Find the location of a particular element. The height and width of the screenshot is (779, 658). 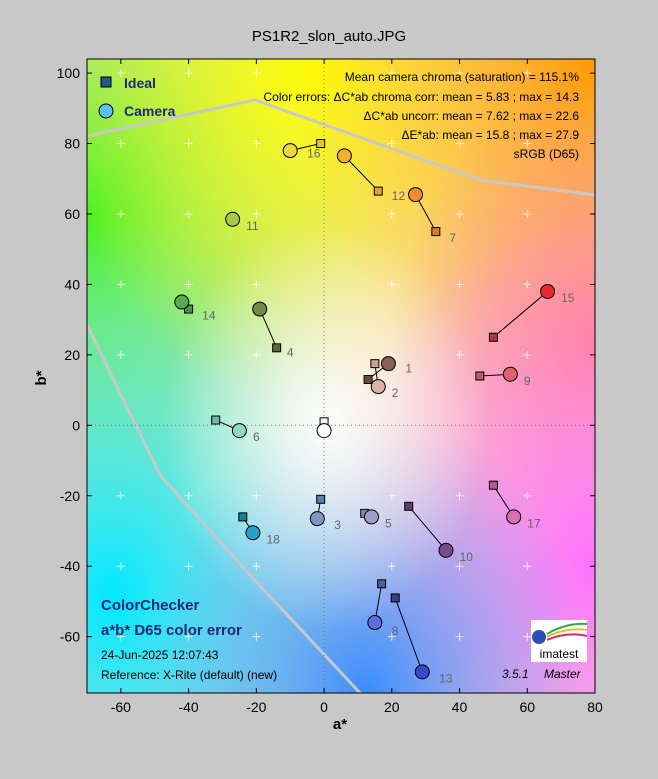

point-label: 6 is located at coordinates (256, 437).